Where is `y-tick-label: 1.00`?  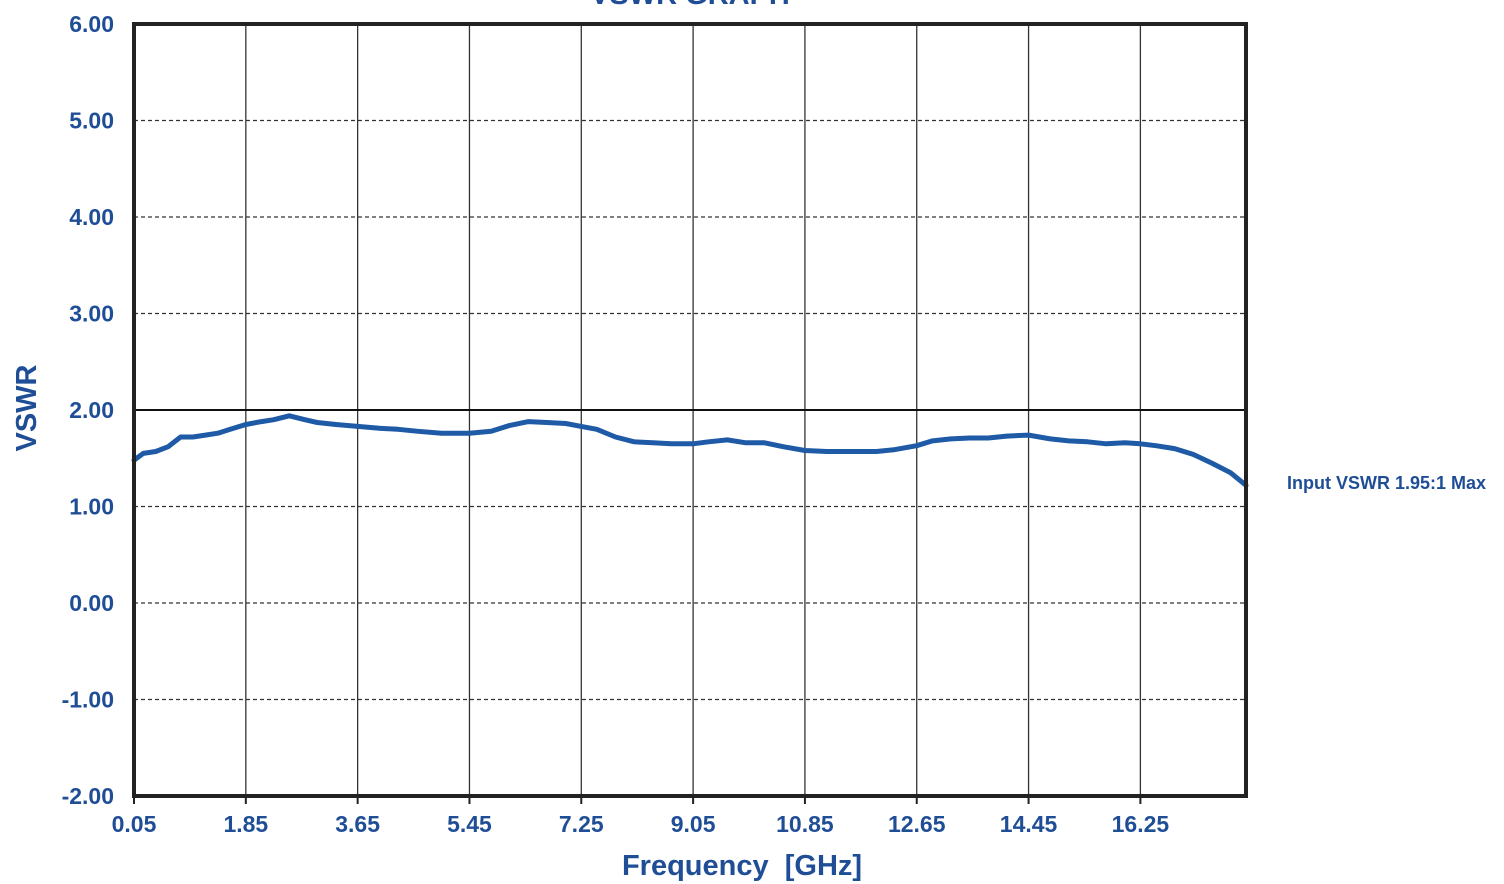
y-tick-label: 1.00 is located at coordinates (91, 507).